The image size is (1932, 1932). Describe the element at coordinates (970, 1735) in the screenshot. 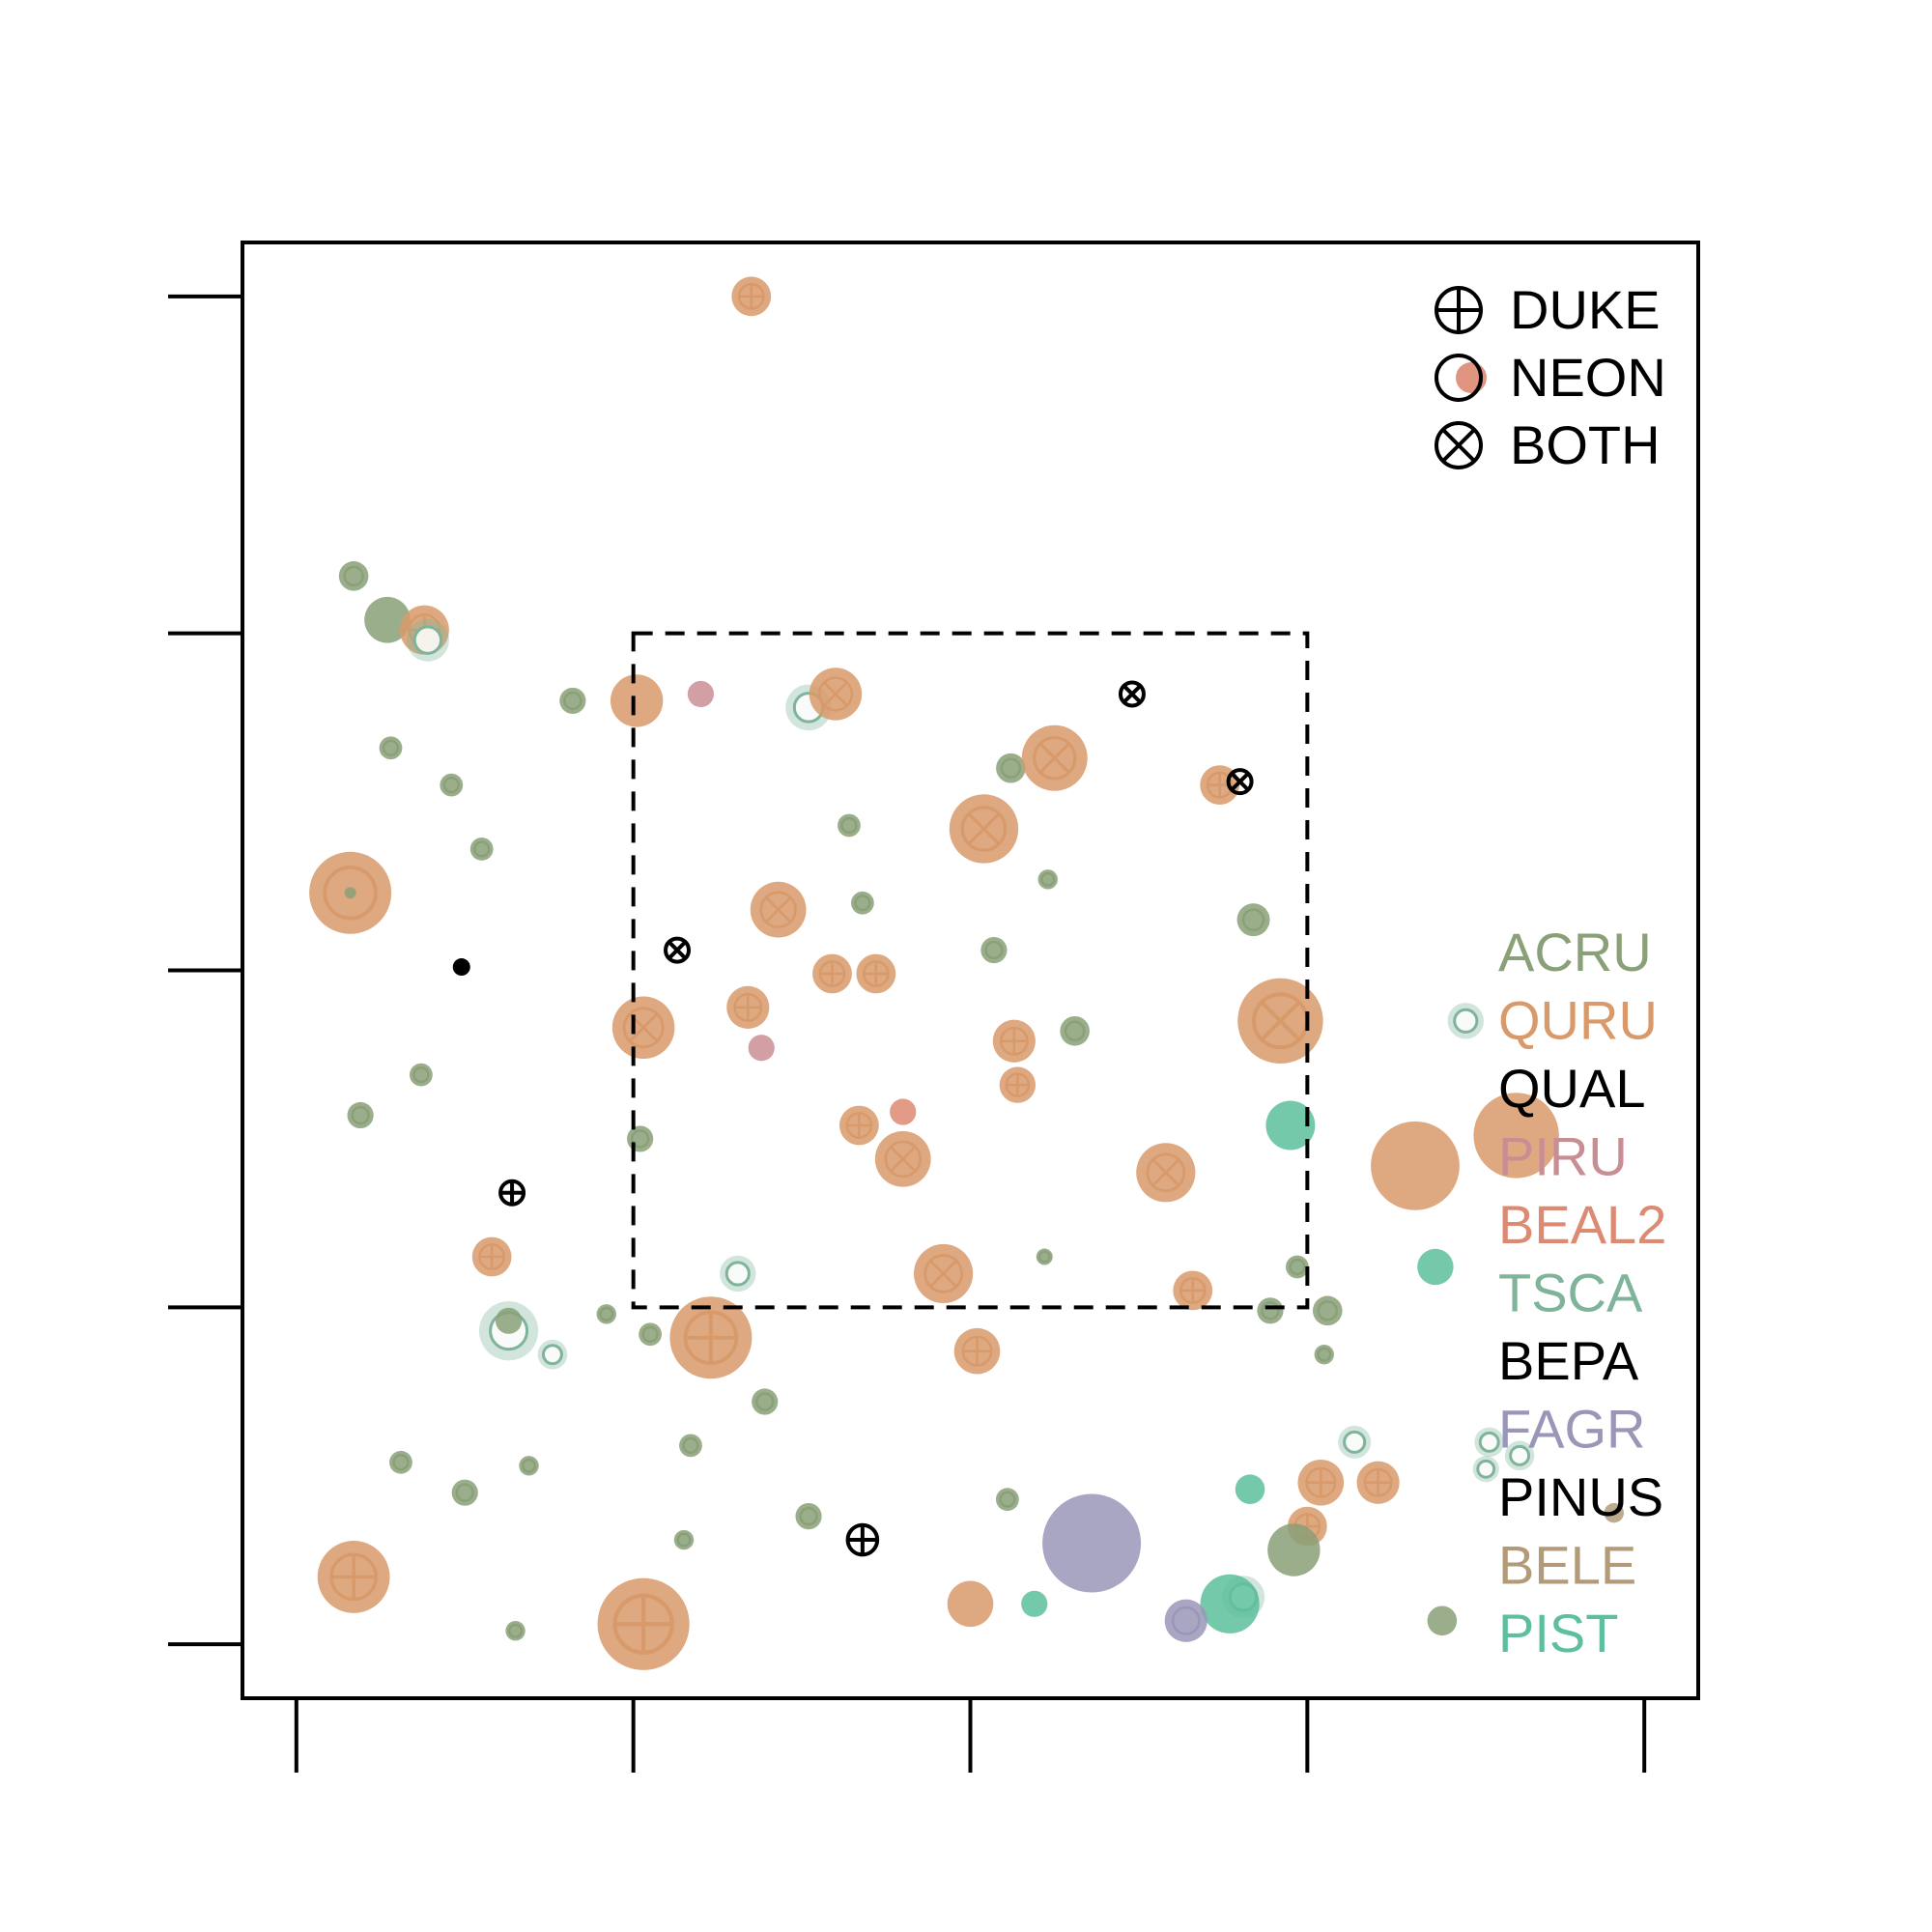

I see `x-axis-ticks` at that location.